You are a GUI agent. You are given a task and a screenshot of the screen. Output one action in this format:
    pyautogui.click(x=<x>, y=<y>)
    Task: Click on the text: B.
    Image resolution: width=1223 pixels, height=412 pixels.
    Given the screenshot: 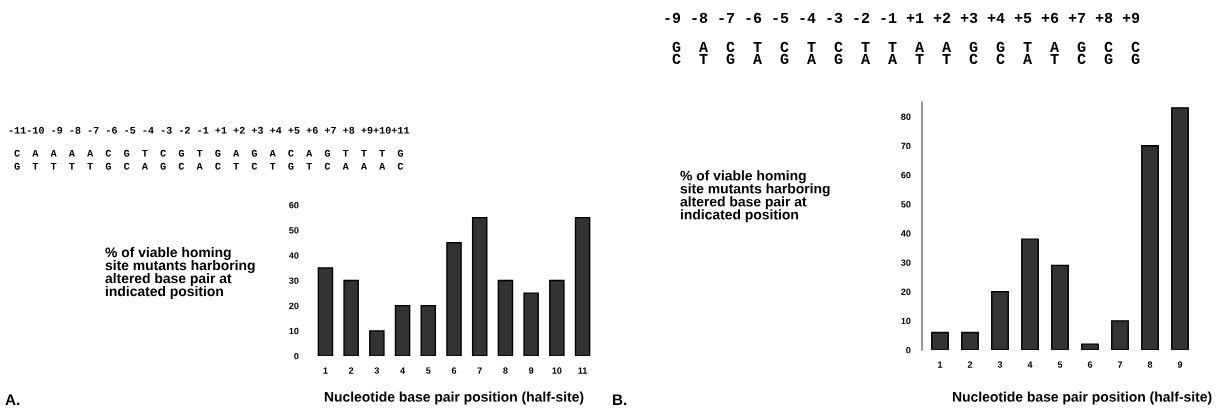 What is the action you would take?
    pyautogui.click(x=620, y=399)
    